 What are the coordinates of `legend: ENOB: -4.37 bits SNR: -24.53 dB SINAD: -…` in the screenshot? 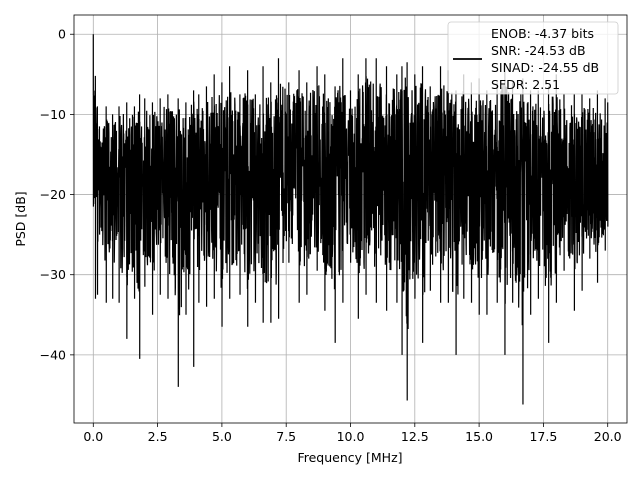 It's located at (533, 58).